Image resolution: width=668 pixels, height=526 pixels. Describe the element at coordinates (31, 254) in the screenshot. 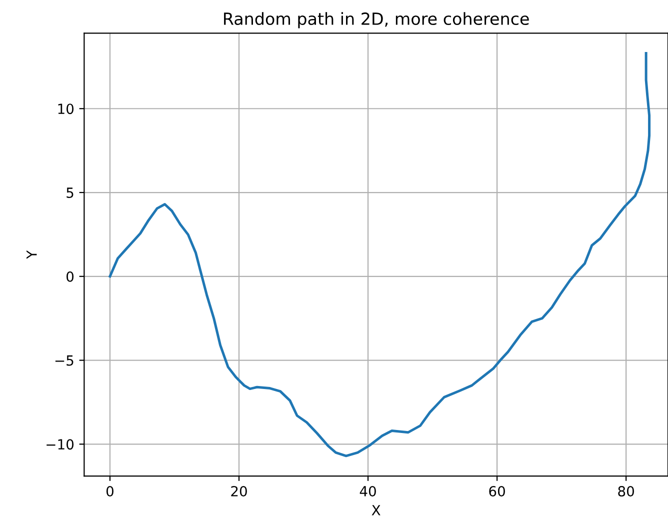

I see `y-axis-title: Y` at that location.